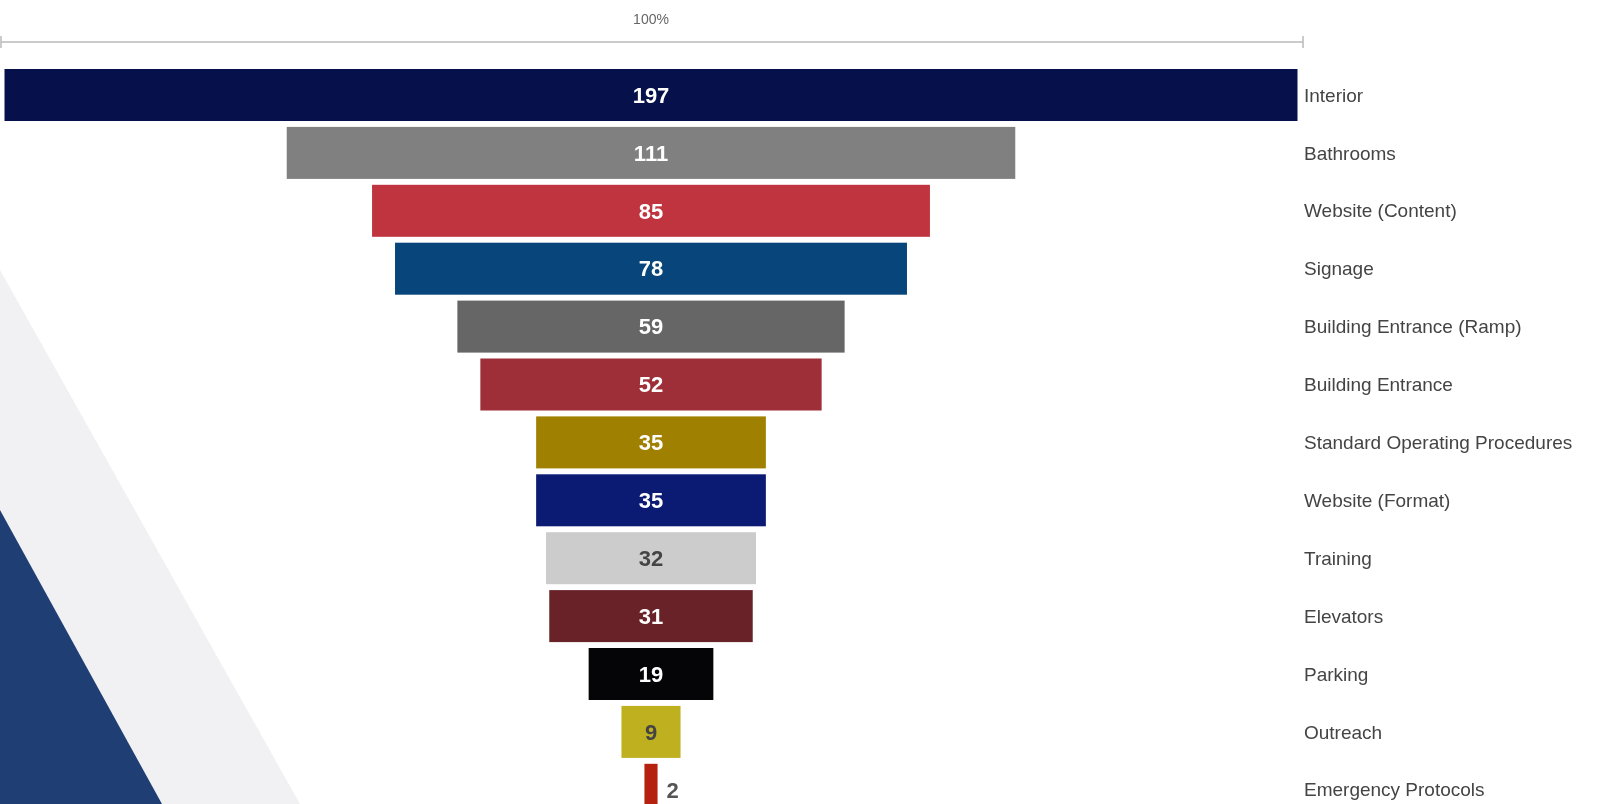 The height and width of the screenshot is (804, 1600). What do you see at coordinates (651, 616) in the screenshot?
I see `data-label: 31` at bounding box center [651, 616].